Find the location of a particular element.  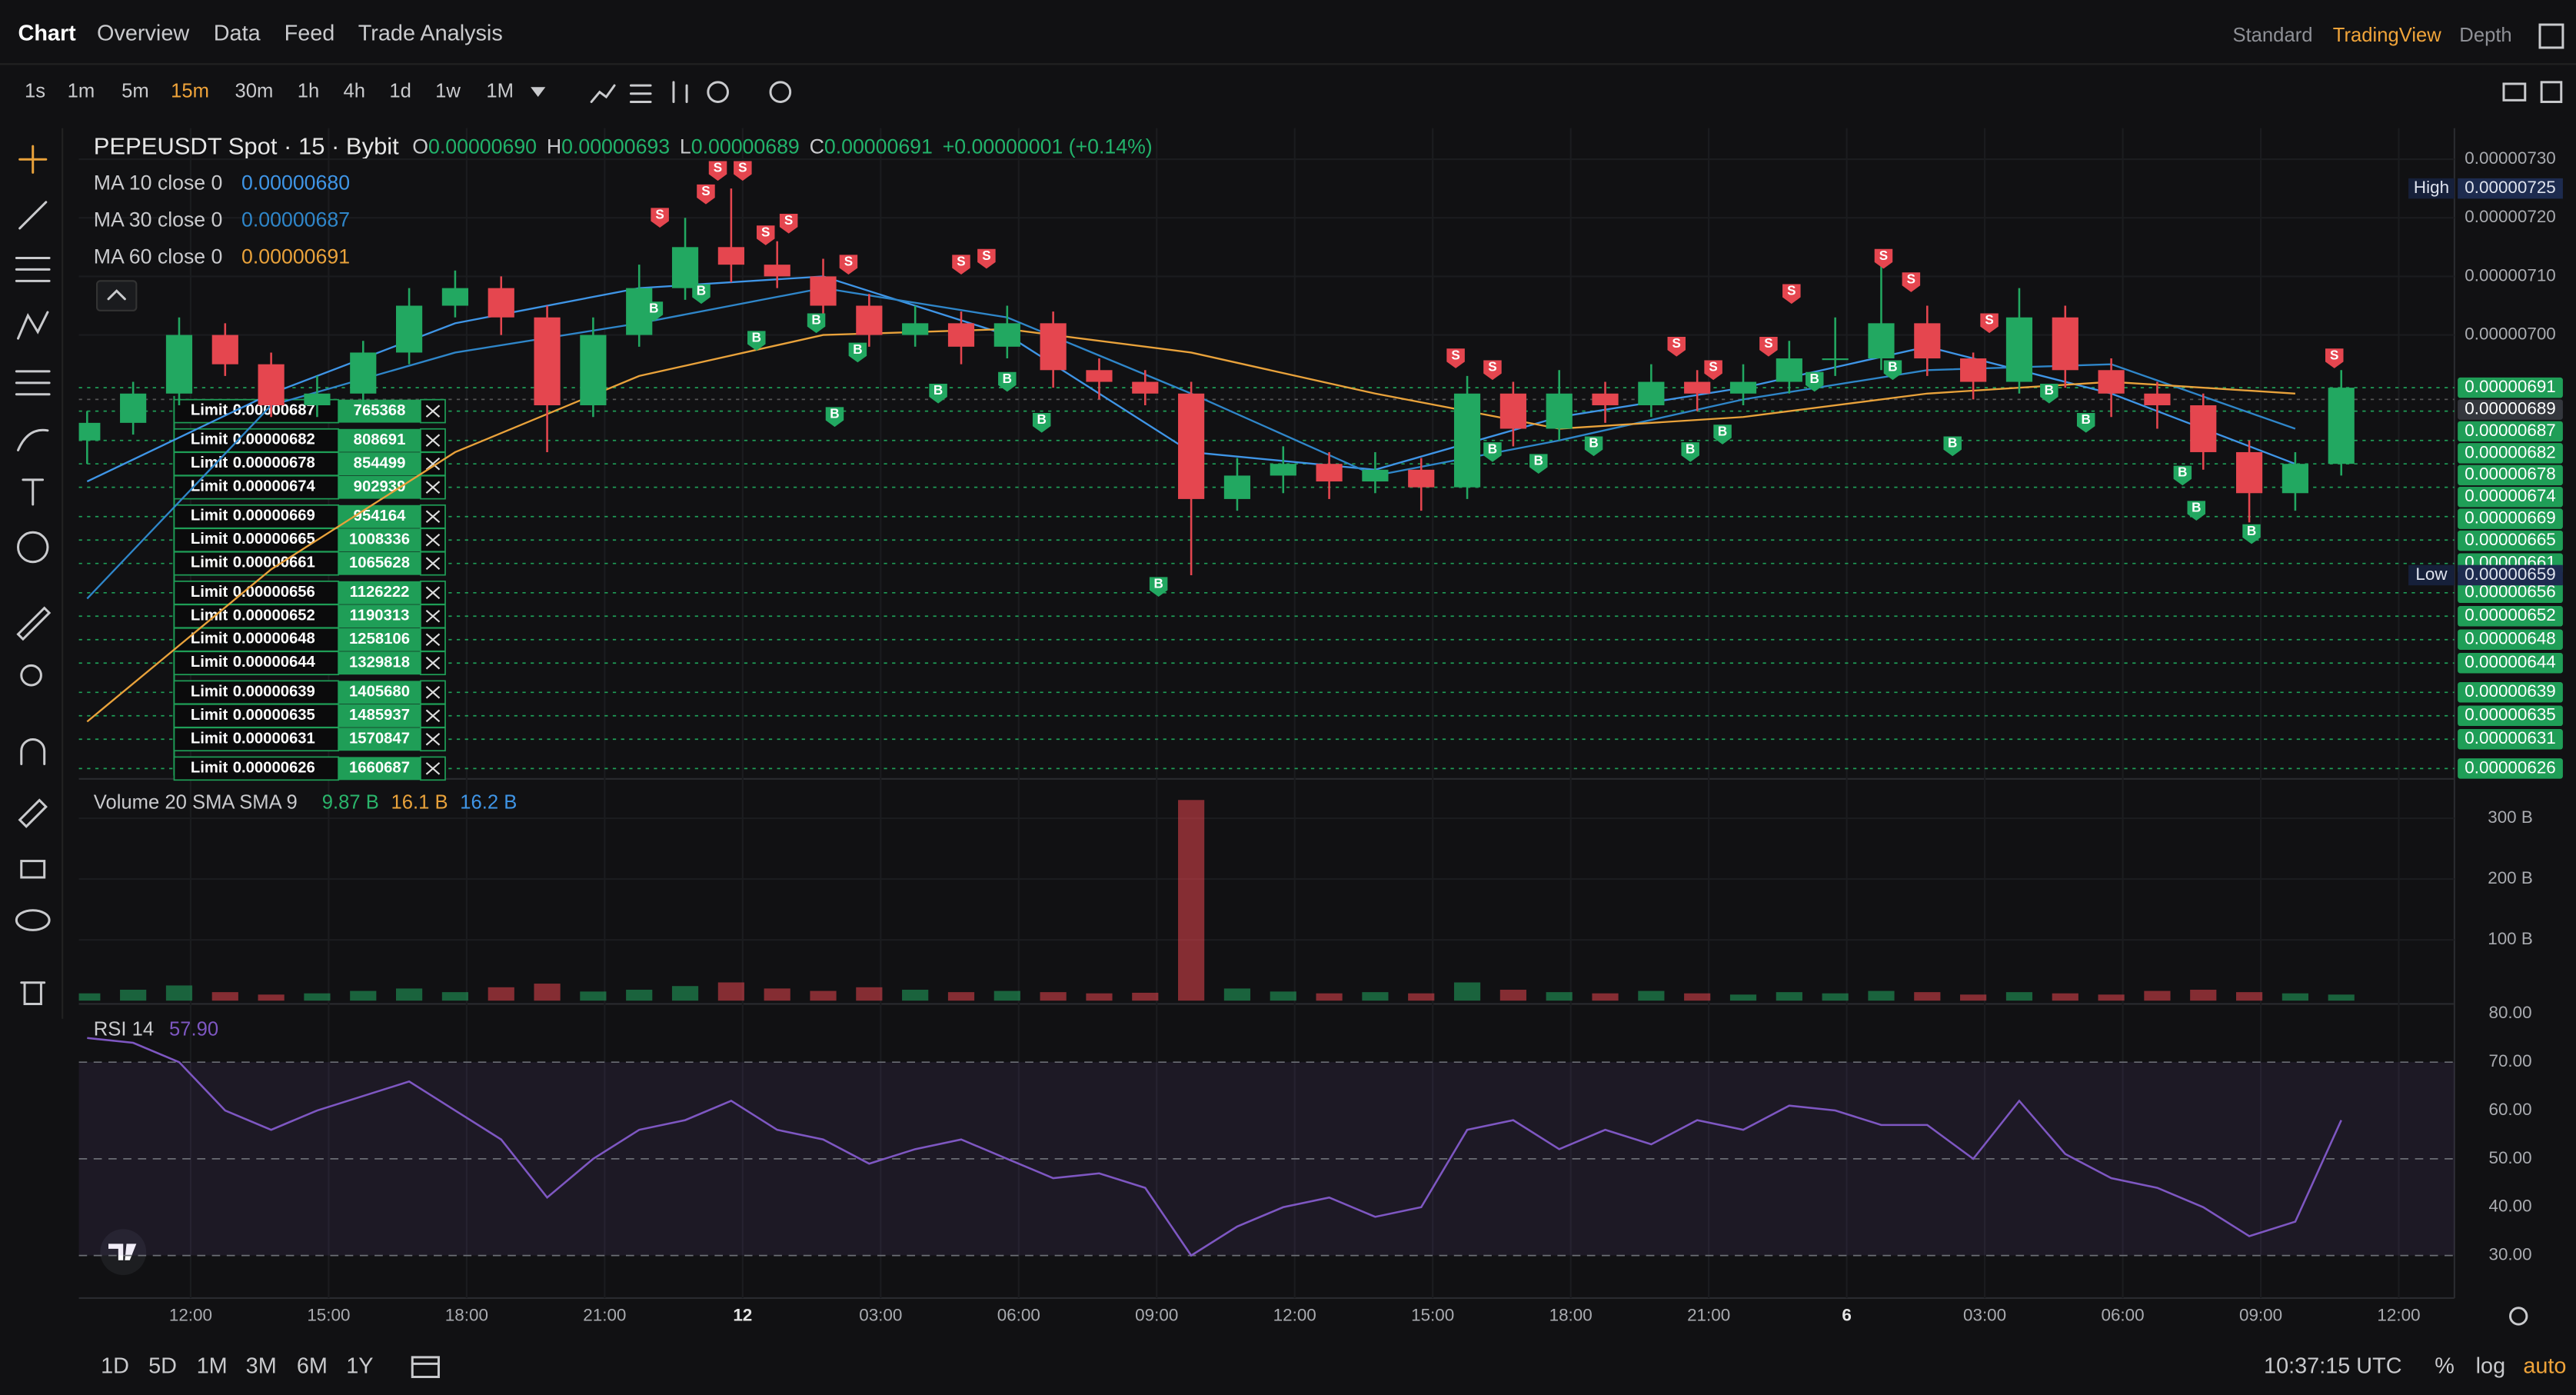

interval: 15m is located at coordinates (190, 91).